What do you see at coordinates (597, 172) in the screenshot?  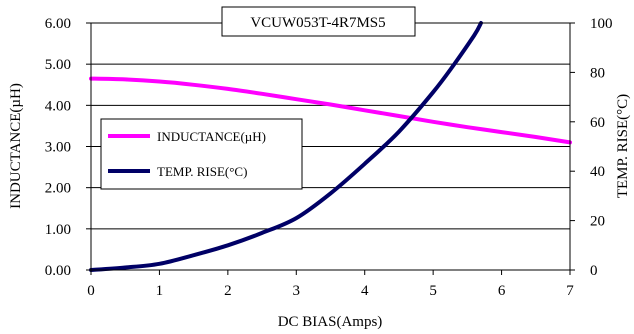 I see `y2-tick-label: 40` at bounding box center [597, 172].